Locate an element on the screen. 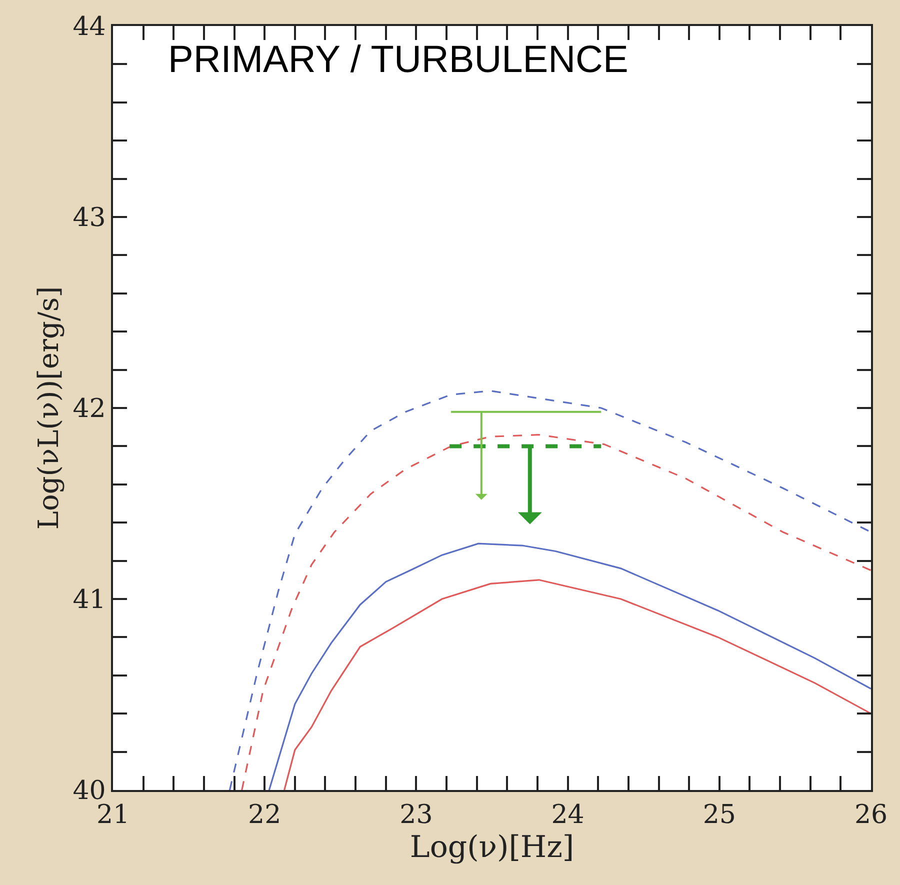 The width and height of the screenshot is (900, 885). x-tick-label: 23 is located at coordinates (416, 815).